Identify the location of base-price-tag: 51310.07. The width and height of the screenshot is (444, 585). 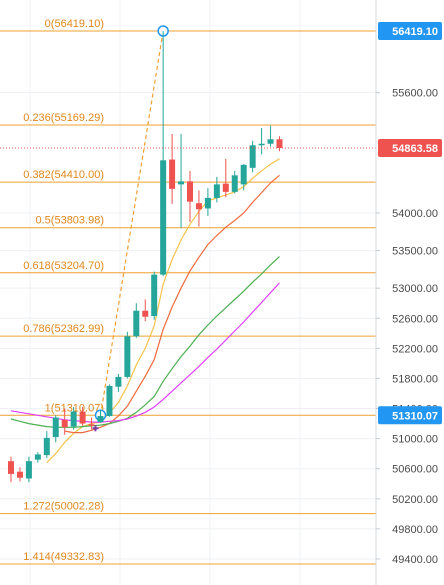
(415, 416).